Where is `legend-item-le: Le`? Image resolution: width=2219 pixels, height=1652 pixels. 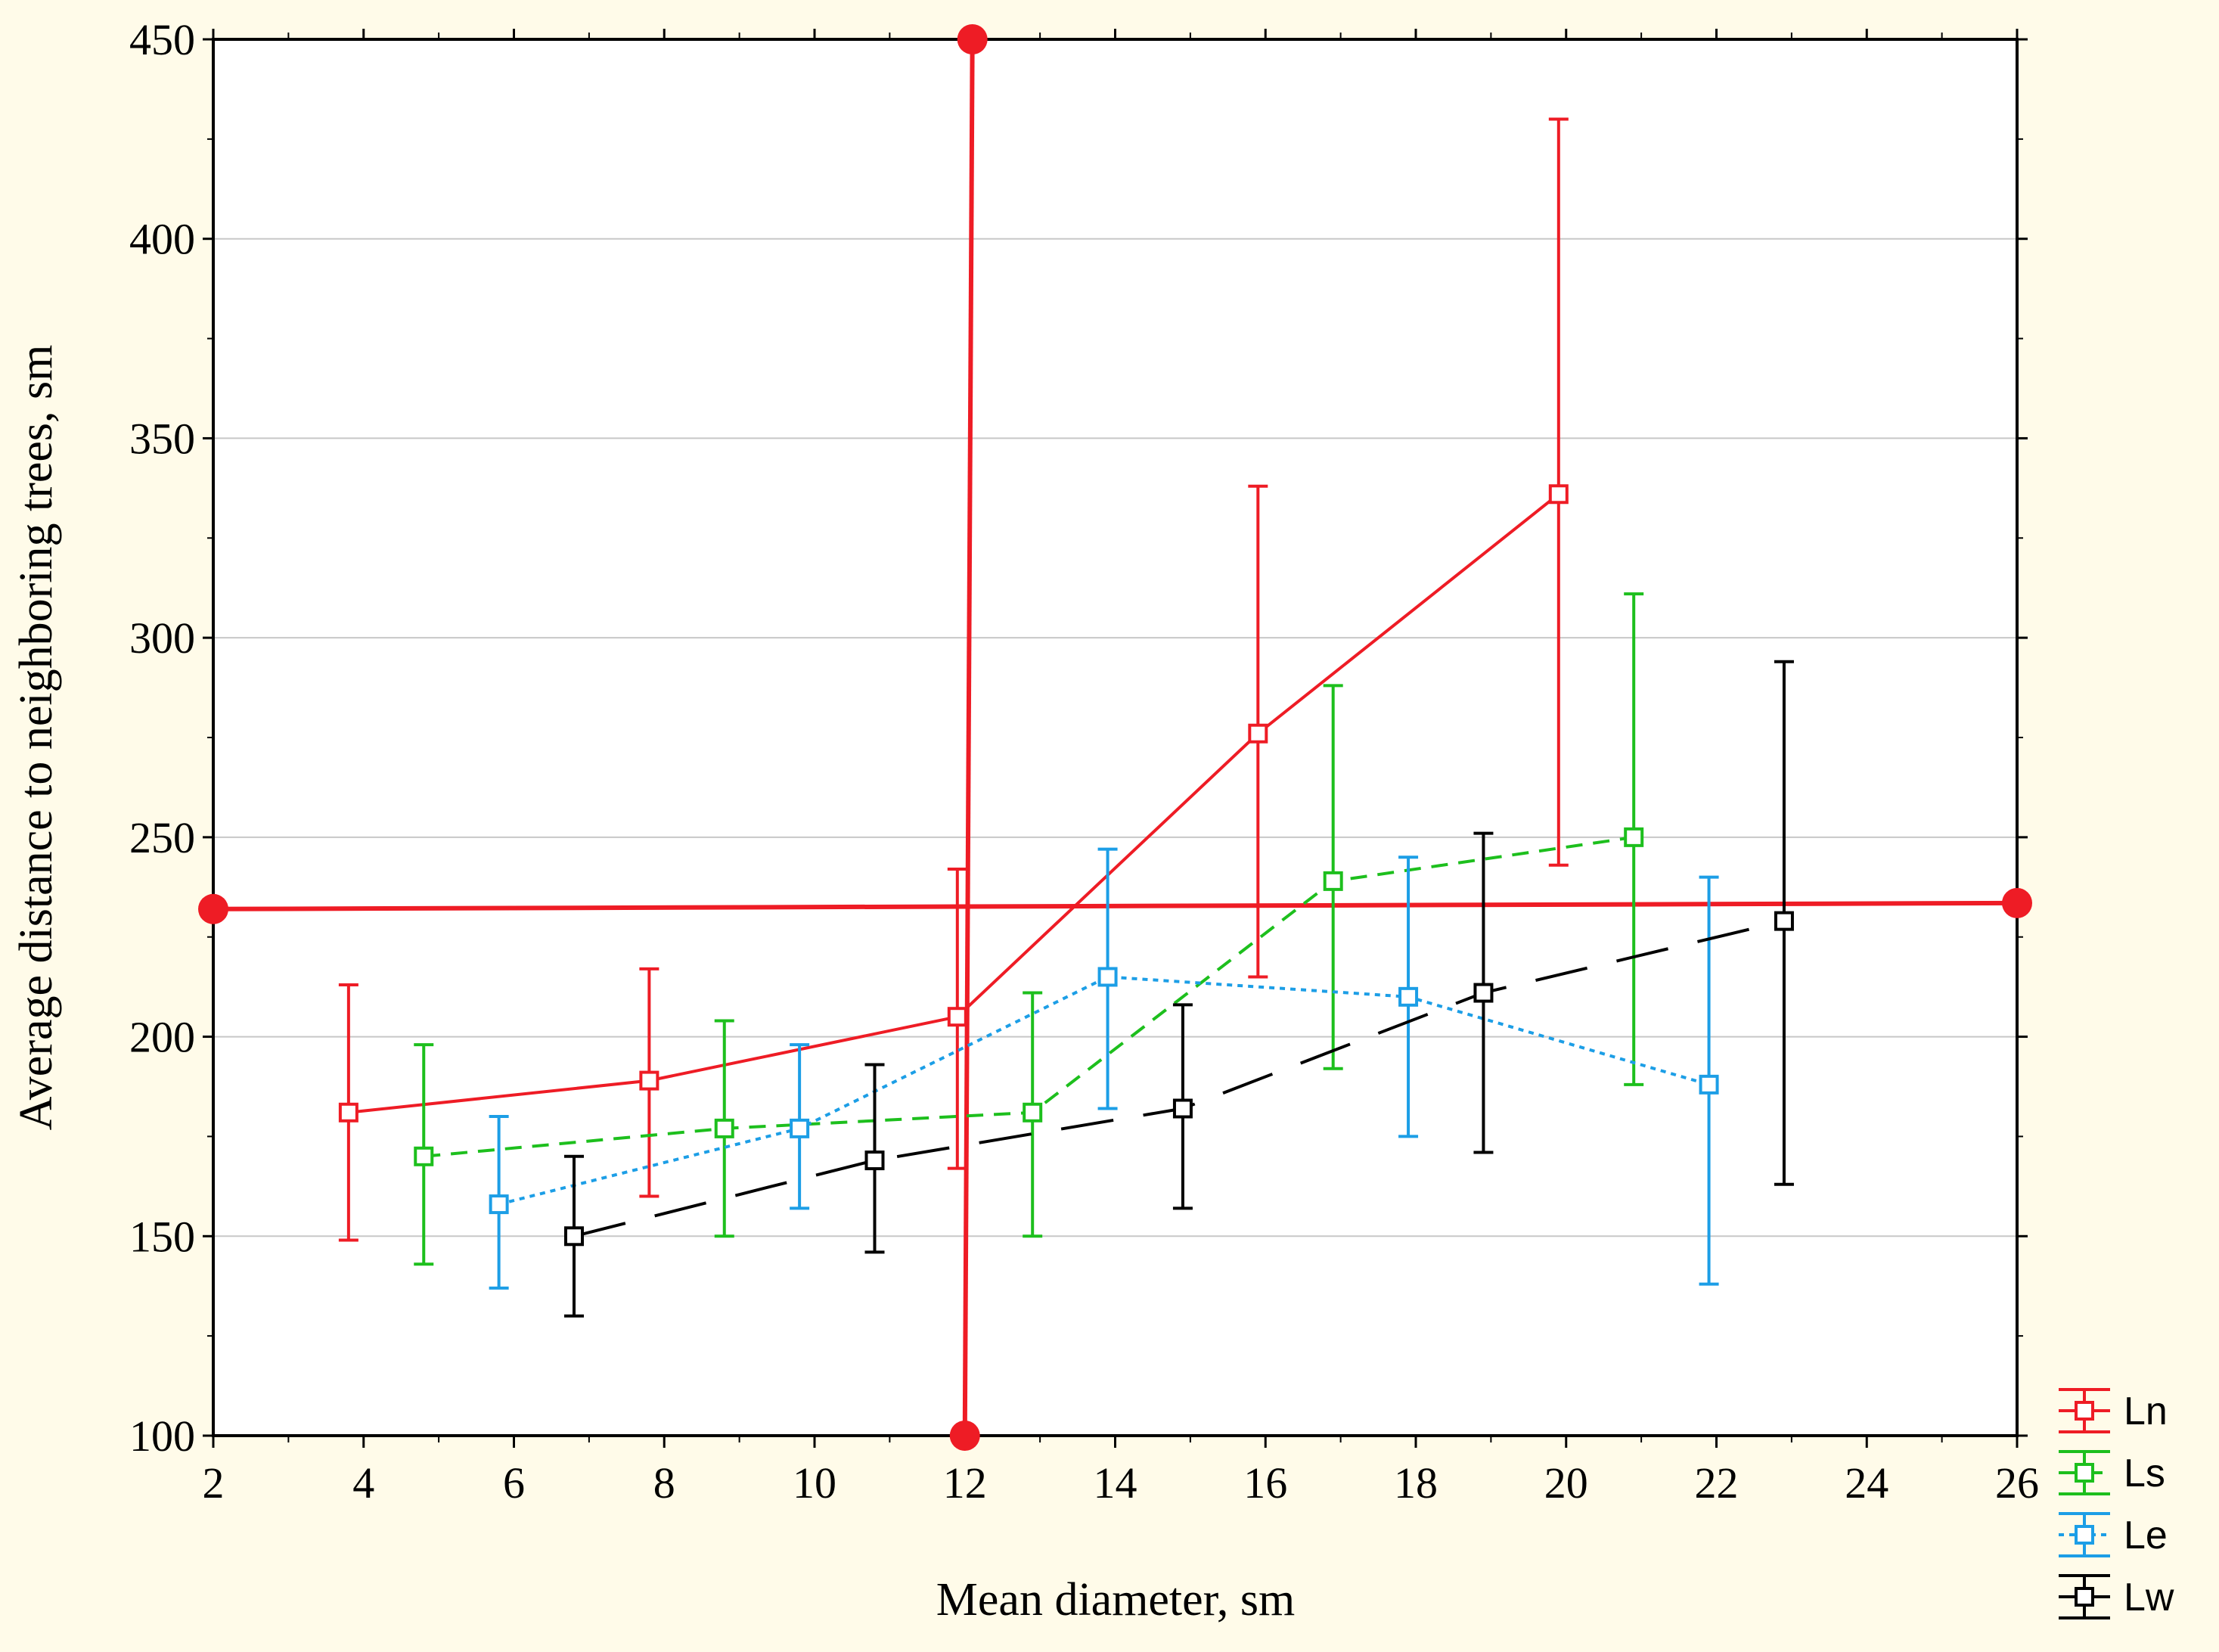
legend-item-le: Le is located at coordinates (2113, 1534).